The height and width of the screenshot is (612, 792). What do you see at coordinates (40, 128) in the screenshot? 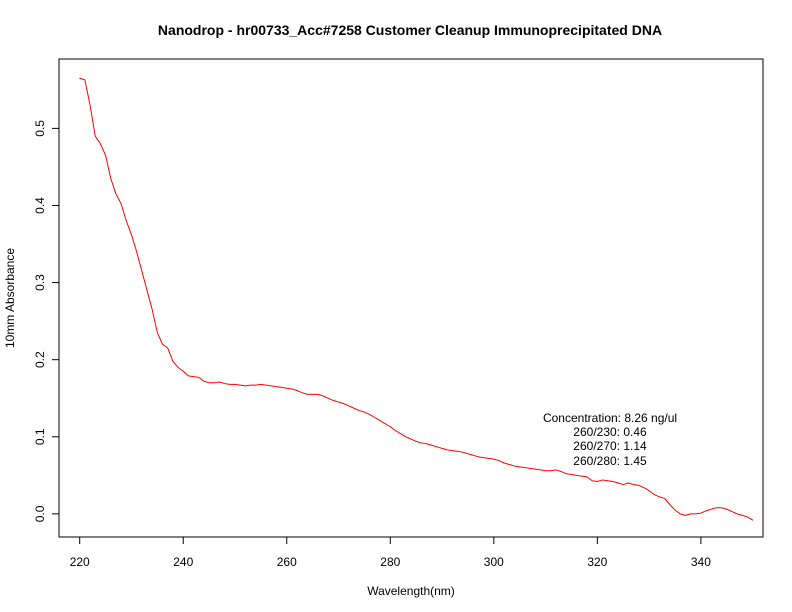
I see `y-tick-label: 0.5` at bounding box center [40, 128].